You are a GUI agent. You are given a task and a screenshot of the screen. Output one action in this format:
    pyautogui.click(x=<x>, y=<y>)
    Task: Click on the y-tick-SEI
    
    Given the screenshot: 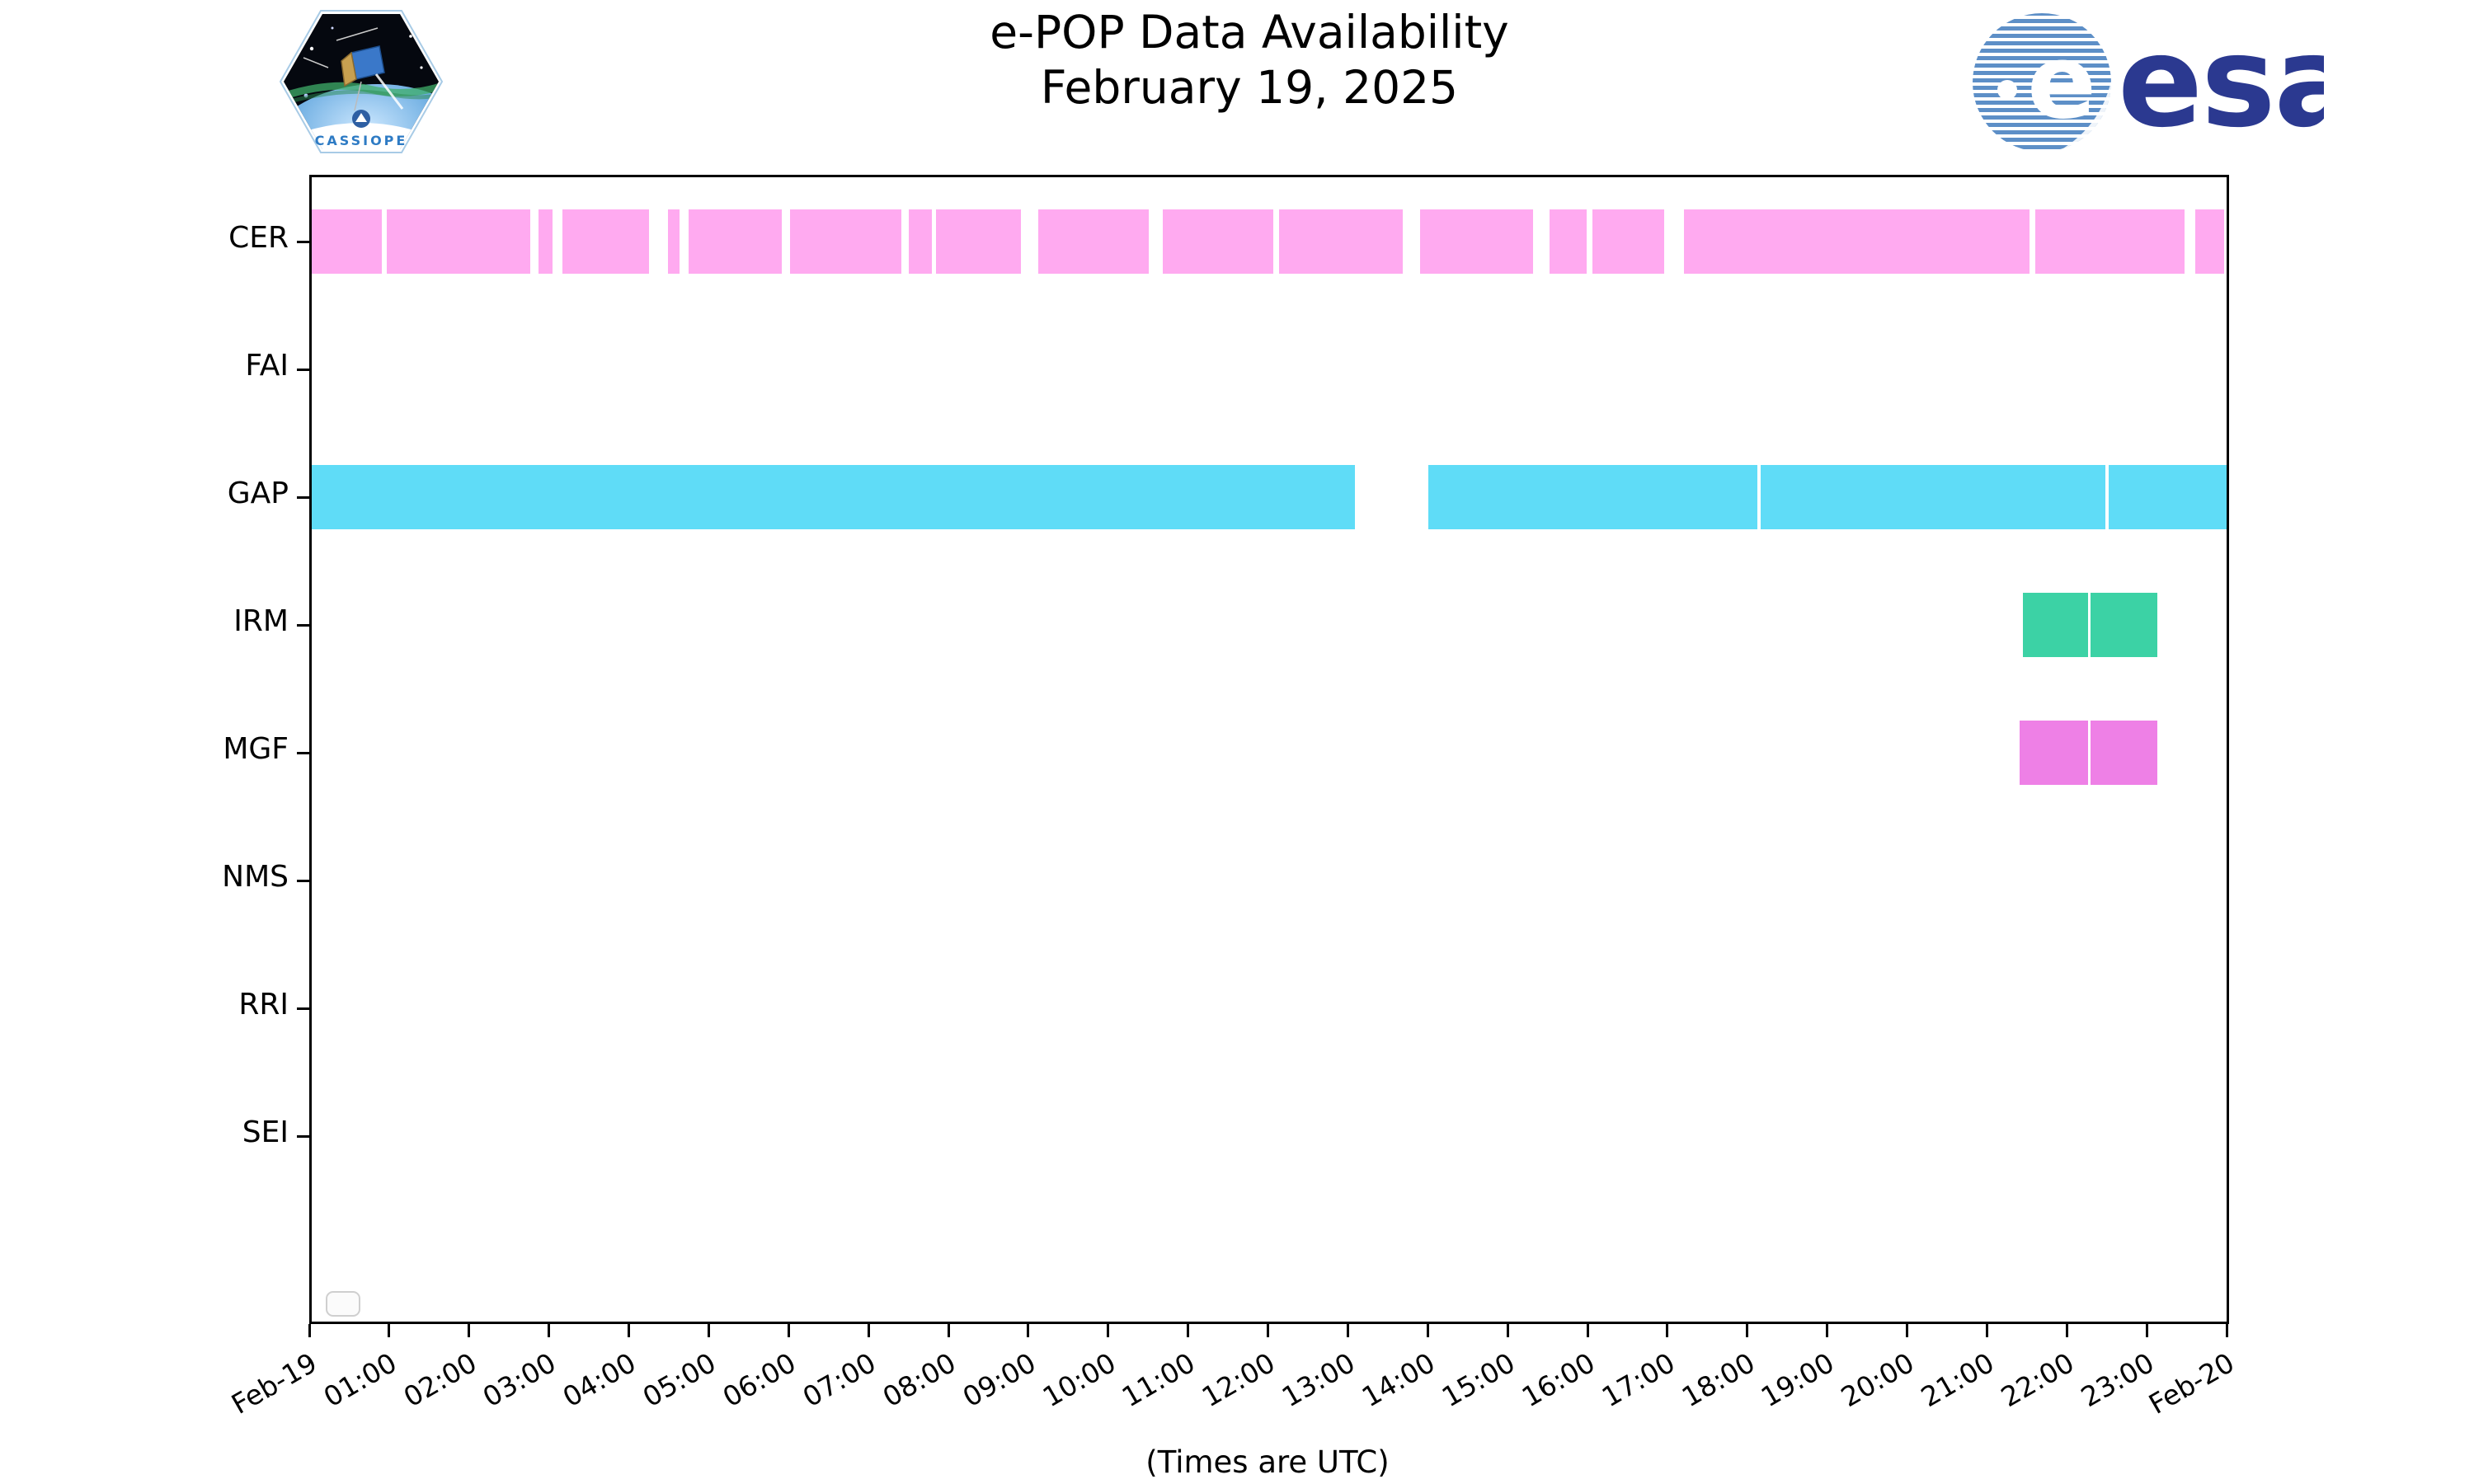 What is the action you would take?
    pyautogui.click(x=303, y=1136)
    